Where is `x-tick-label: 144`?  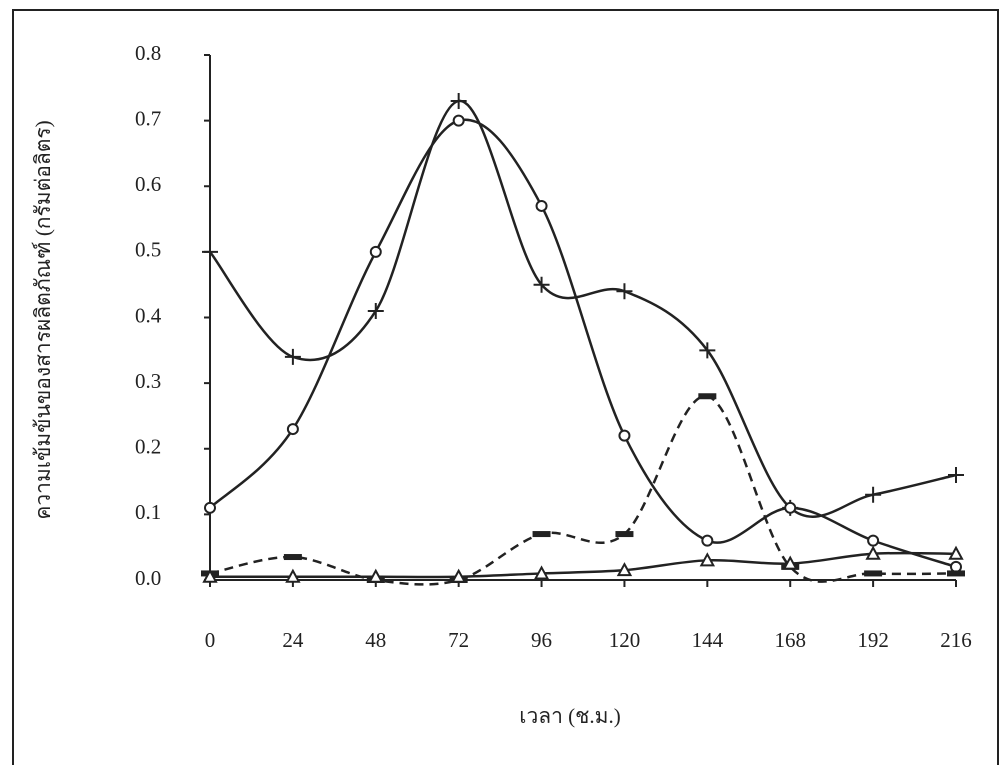 x-tick-label: 144 is located at coordinates (708, 640).